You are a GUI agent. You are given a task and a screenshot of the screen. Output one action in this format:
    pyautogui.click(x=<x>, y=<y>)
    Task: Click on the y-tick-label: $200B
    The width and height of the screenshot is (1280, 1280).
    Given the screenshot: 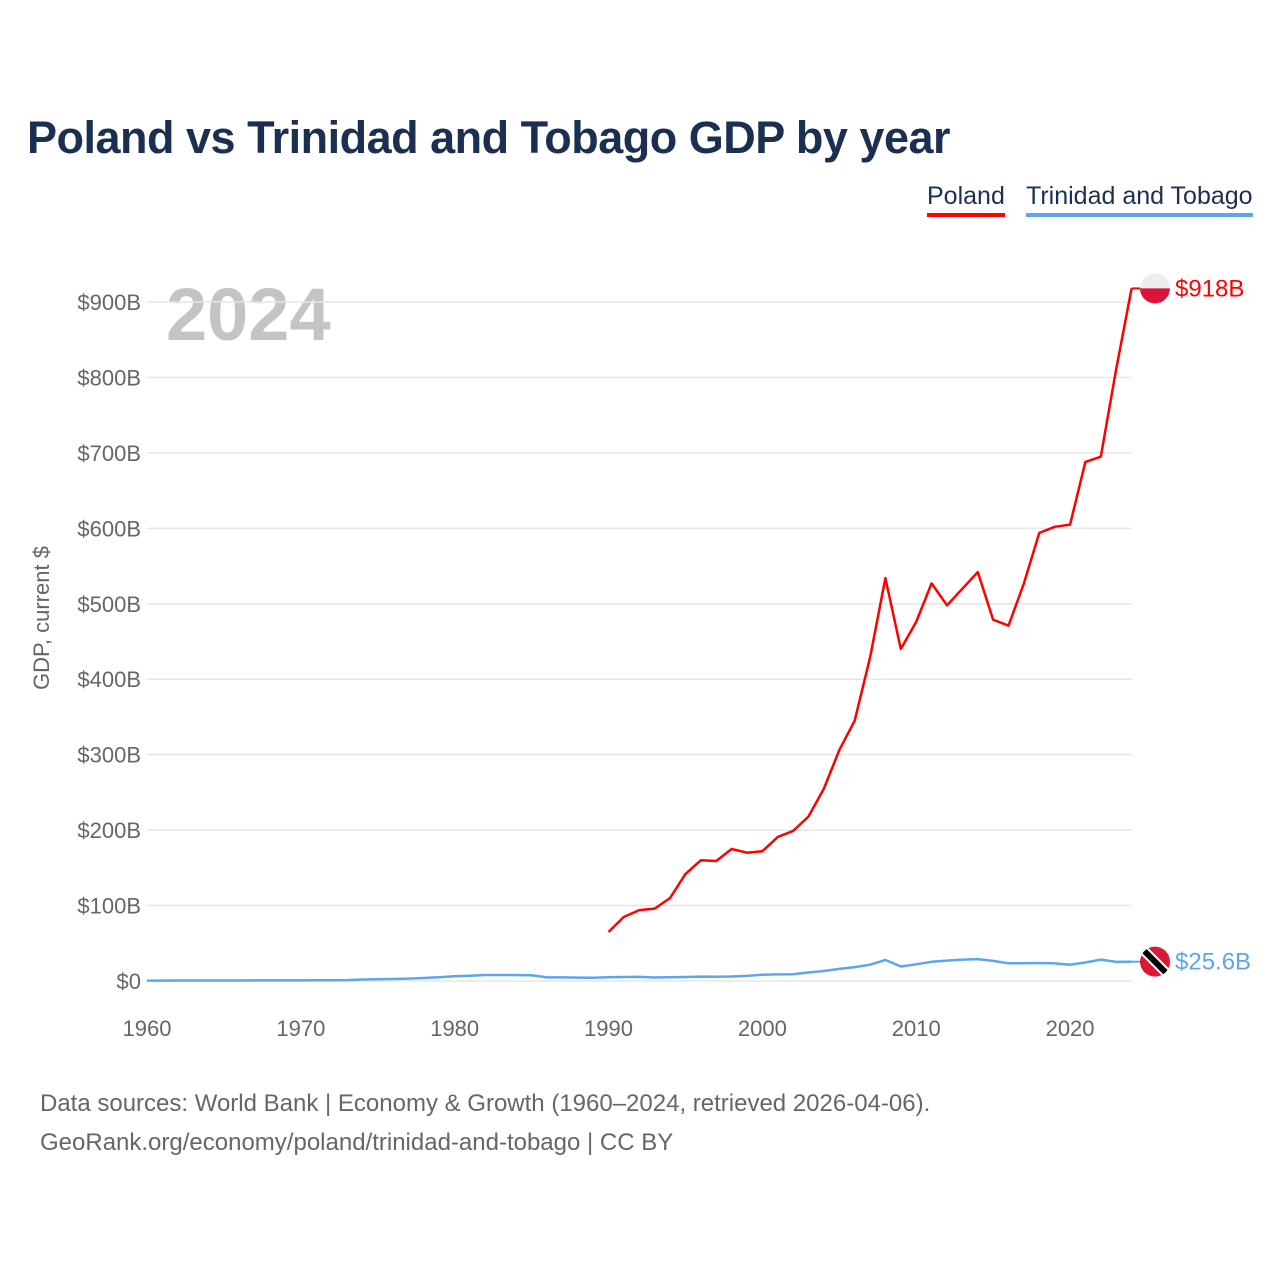 What is the action you would take?
    pyautogui.click(x=109, y=830)
    